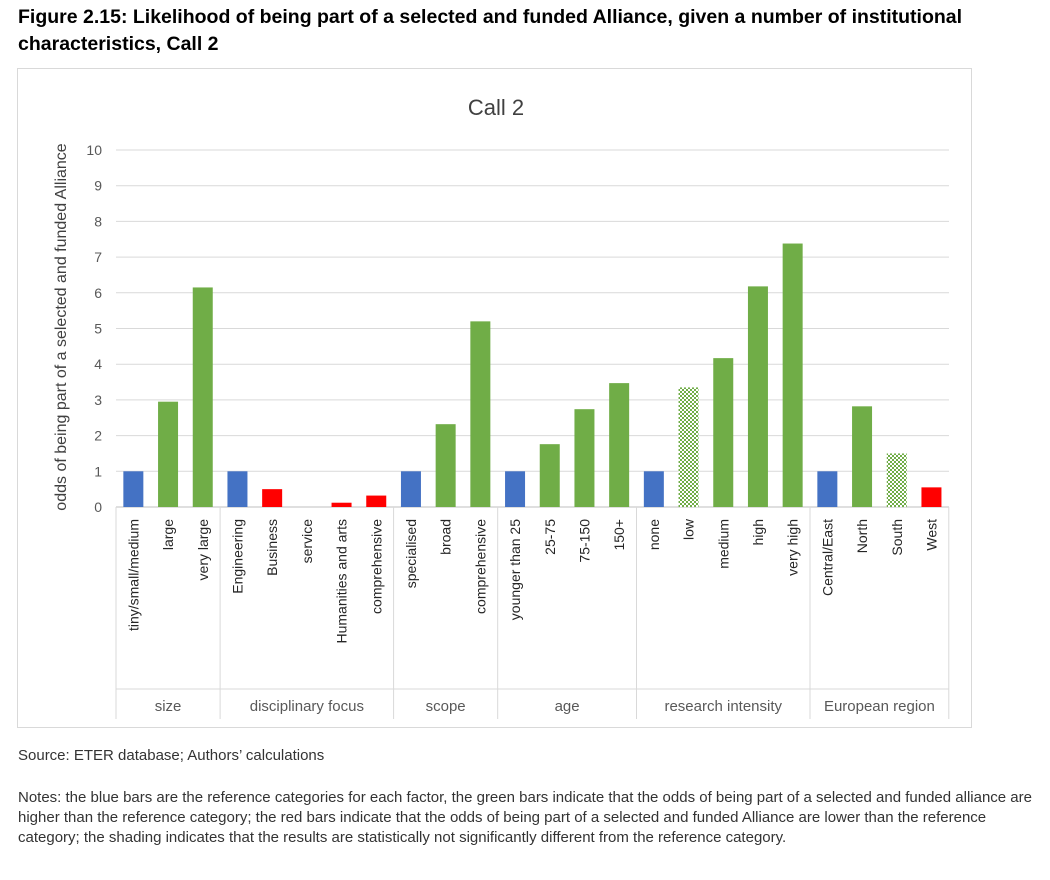 The width and height of the screenshot is (1050, 880). Describe the element at coordinates (237, 489) in the screenshot. I see `bar-engineering` at that location.